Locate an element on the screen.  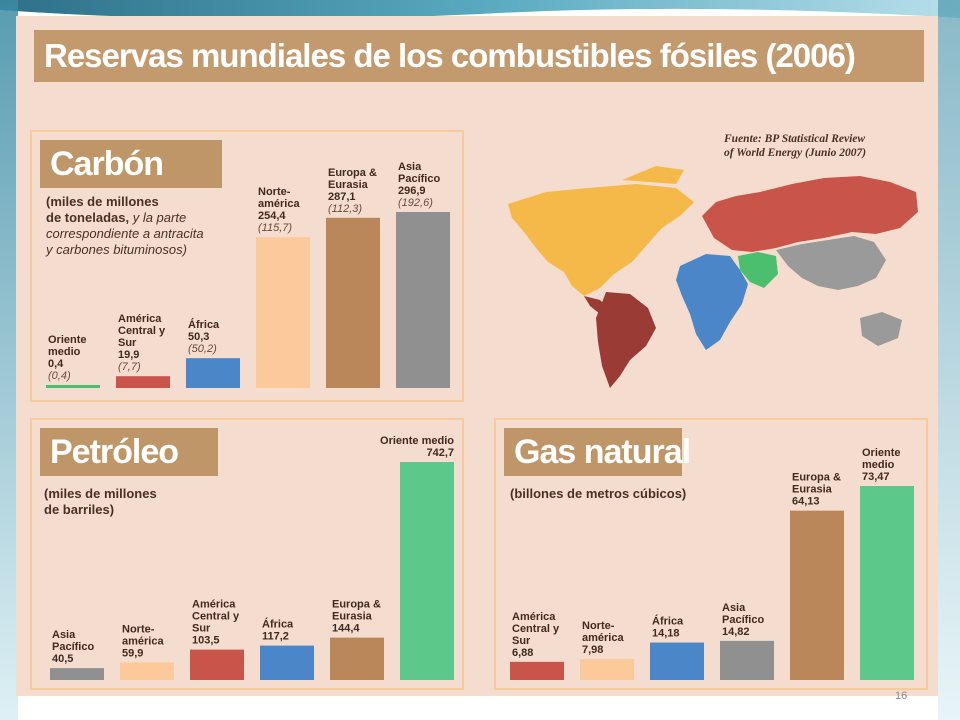
carbon-category-label-0-1: medio is located at coordinates (64, 352).